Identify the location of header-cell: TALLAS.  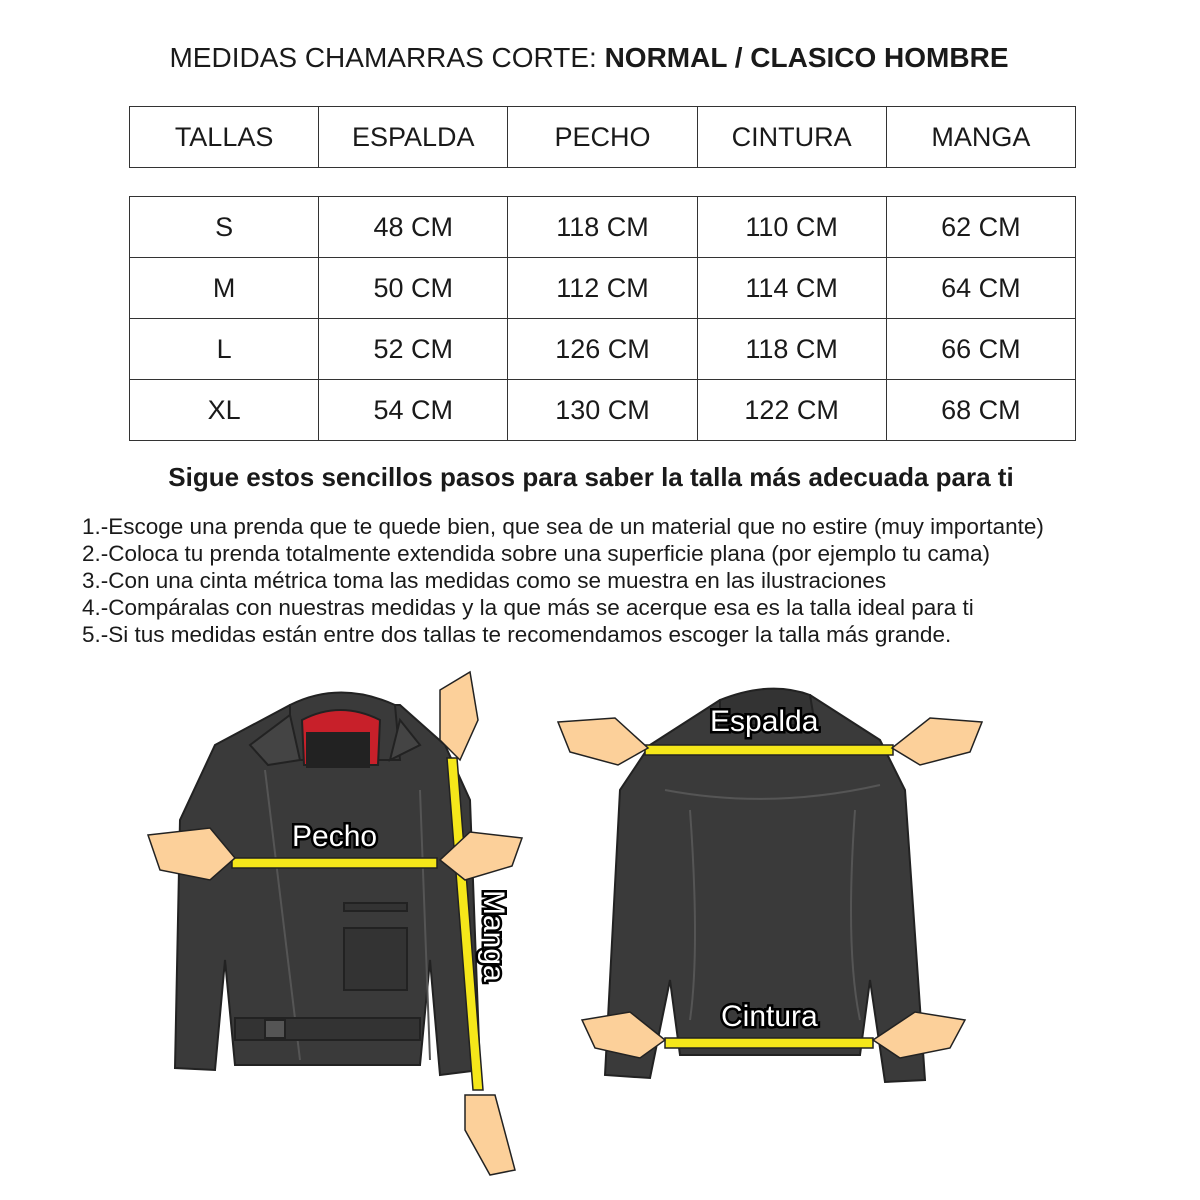
(224, 137).